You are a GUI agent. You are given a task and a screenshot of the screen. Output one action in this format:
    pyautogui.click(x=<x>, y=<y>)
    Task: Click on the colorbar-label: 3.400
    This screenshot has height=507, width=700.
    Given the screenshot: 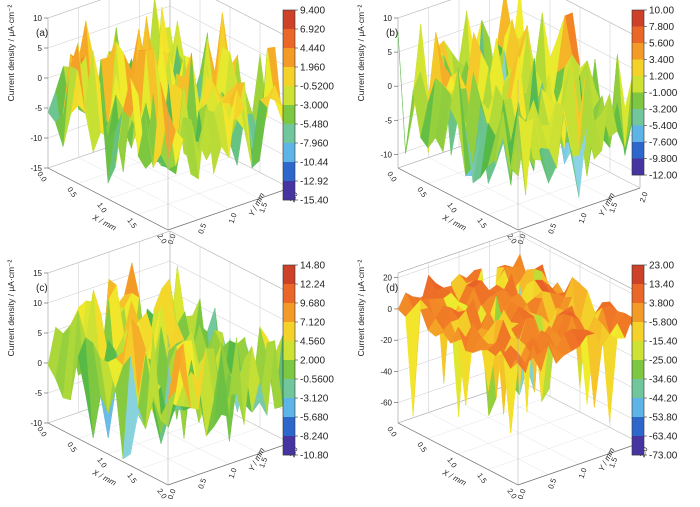 What is the action you would take?
    pyautogui.click(x=661, y=60)
    